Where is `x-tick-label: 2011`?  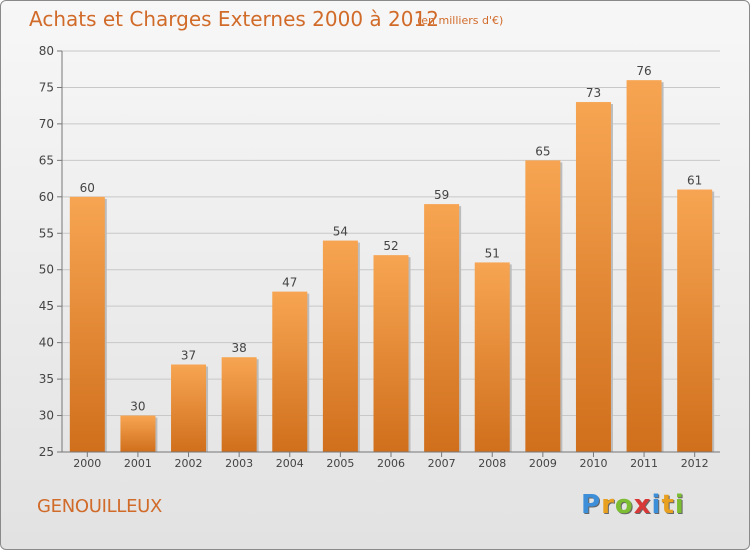 x-tick-label: 2011 is located at coordinates (644, 463).